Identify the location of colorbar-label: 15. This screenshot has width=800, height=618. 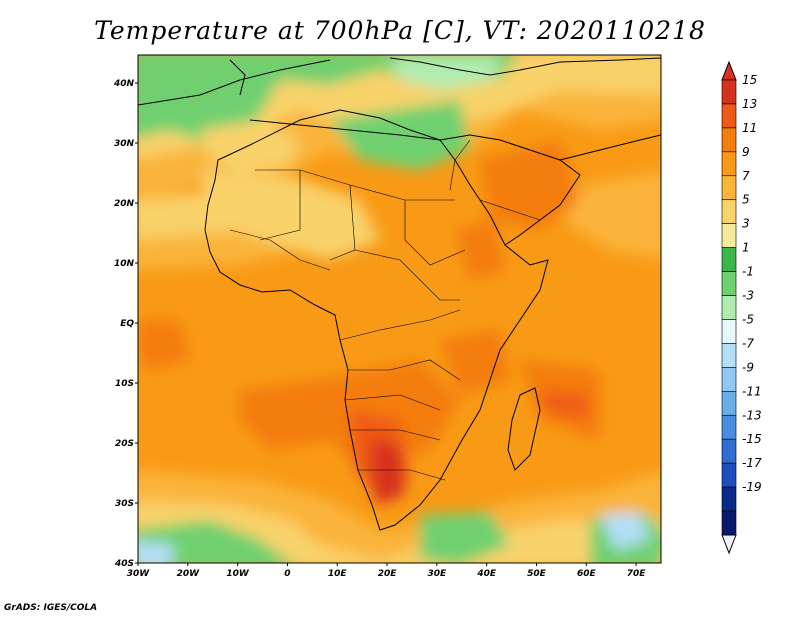
(749, 80).